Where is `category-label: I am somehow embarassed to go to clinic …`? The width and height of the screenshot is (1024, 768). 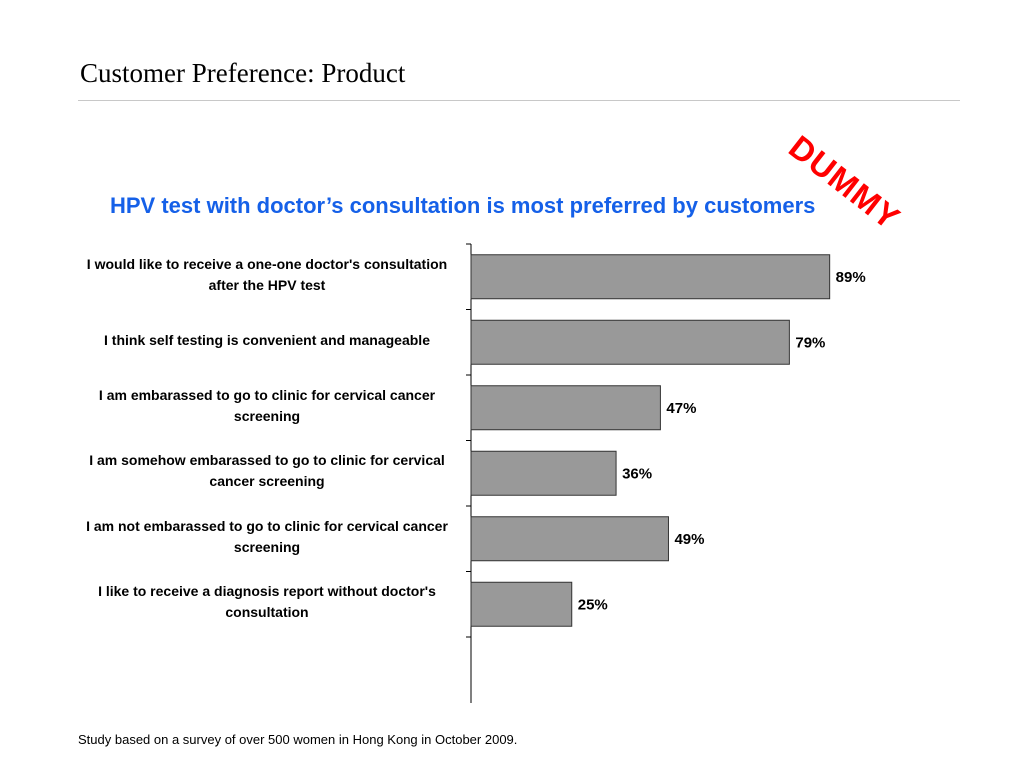
category-label: I am somehow embarassed to go to clinic … is located at coordinates (267, 471).